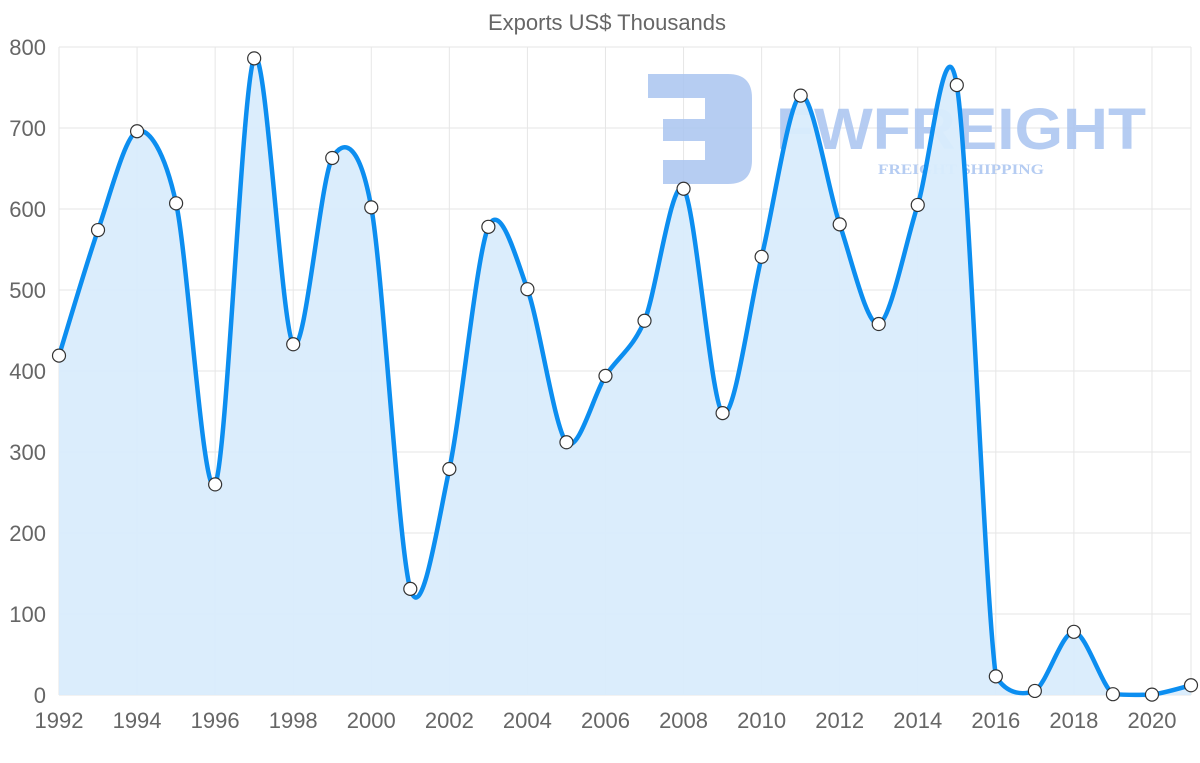 Image resolution: width=1200 pixels, height=763 pixels. Describe the element at coordinates (1073, 720) in the screenshot. I see `x-tick-label: 2018` at that location.